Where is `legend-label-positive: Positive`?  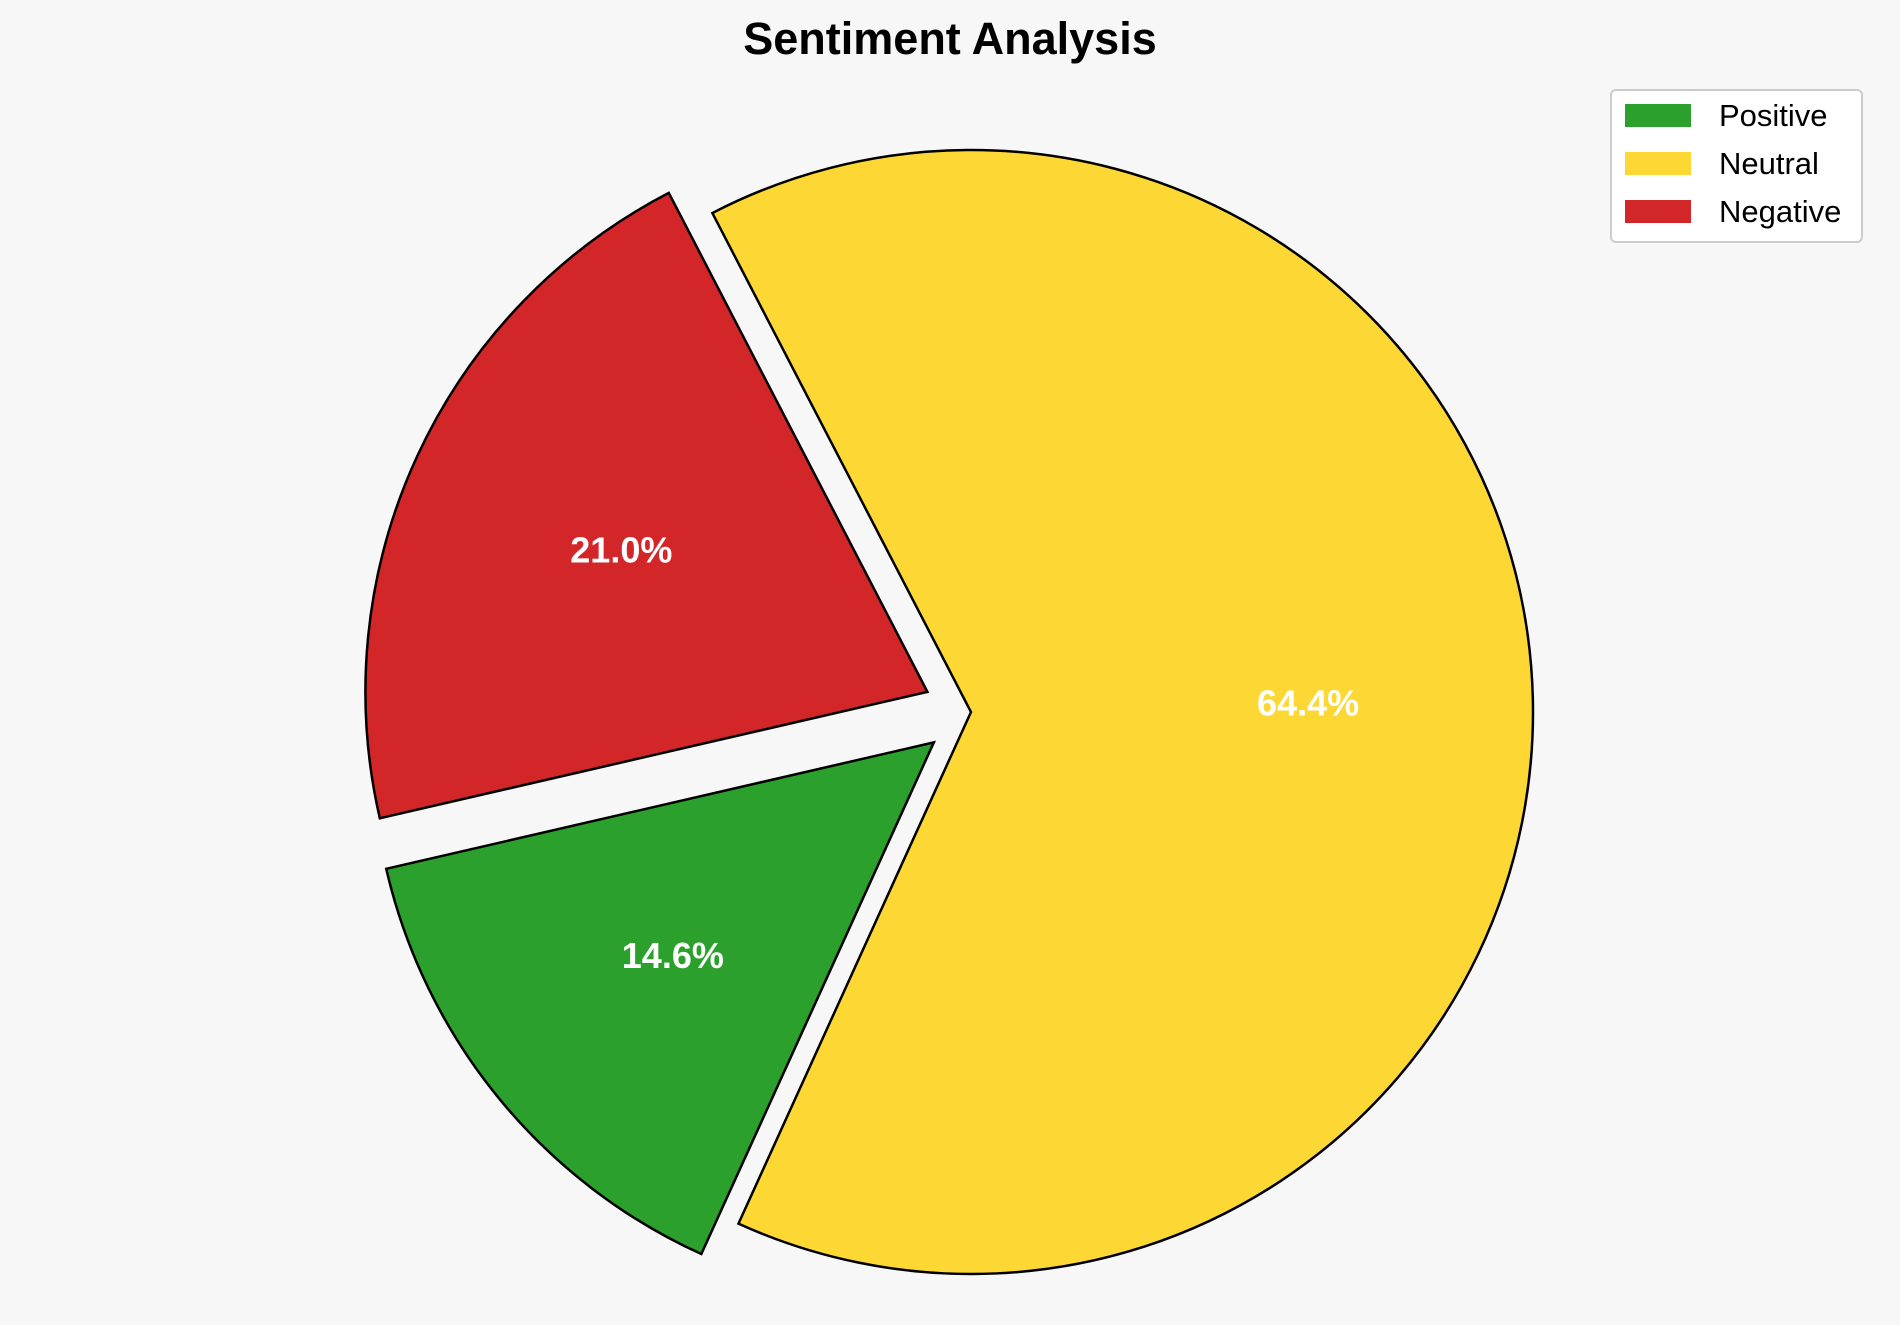 legend-label-positive: Positive is located at coordinates (1773, 115).